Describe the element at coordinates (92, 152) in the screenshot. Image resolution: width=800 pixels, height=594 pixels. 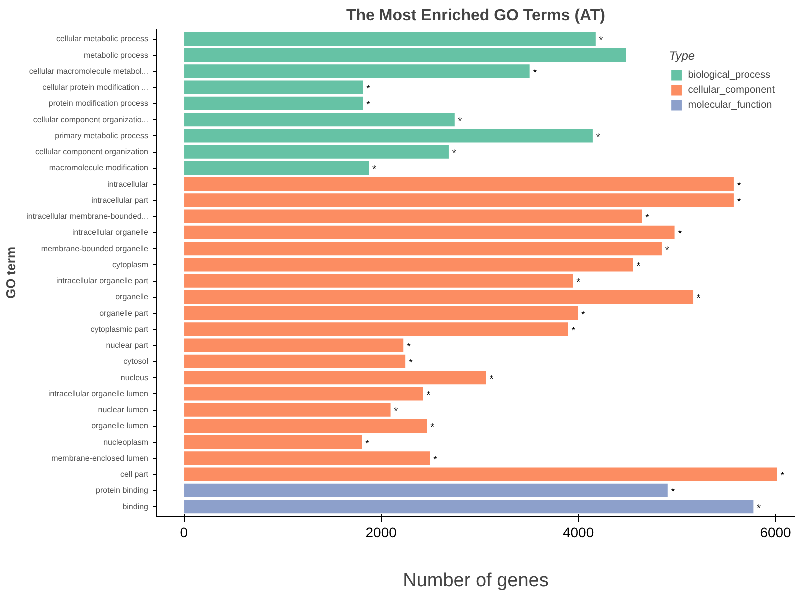
I see `y-tick-label: cellular component organization` at that location.